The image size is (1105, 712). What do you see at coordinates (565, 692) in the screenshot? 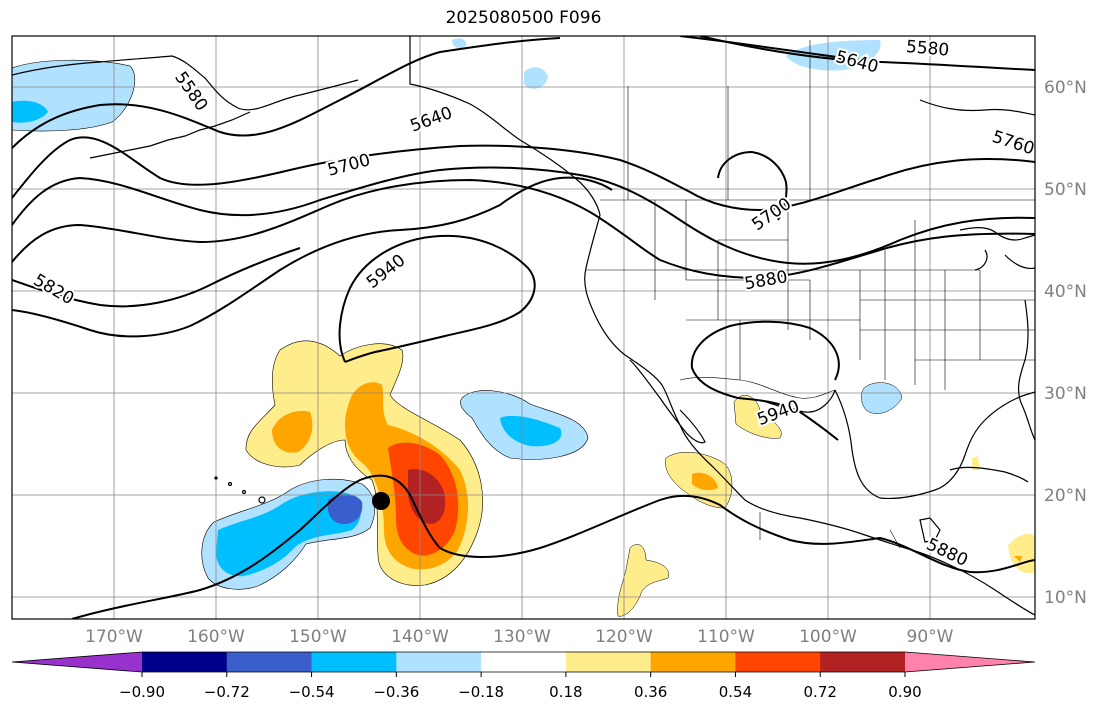
I see `colorbar-tick-label: 0.18` at bounding box center [565, 692].